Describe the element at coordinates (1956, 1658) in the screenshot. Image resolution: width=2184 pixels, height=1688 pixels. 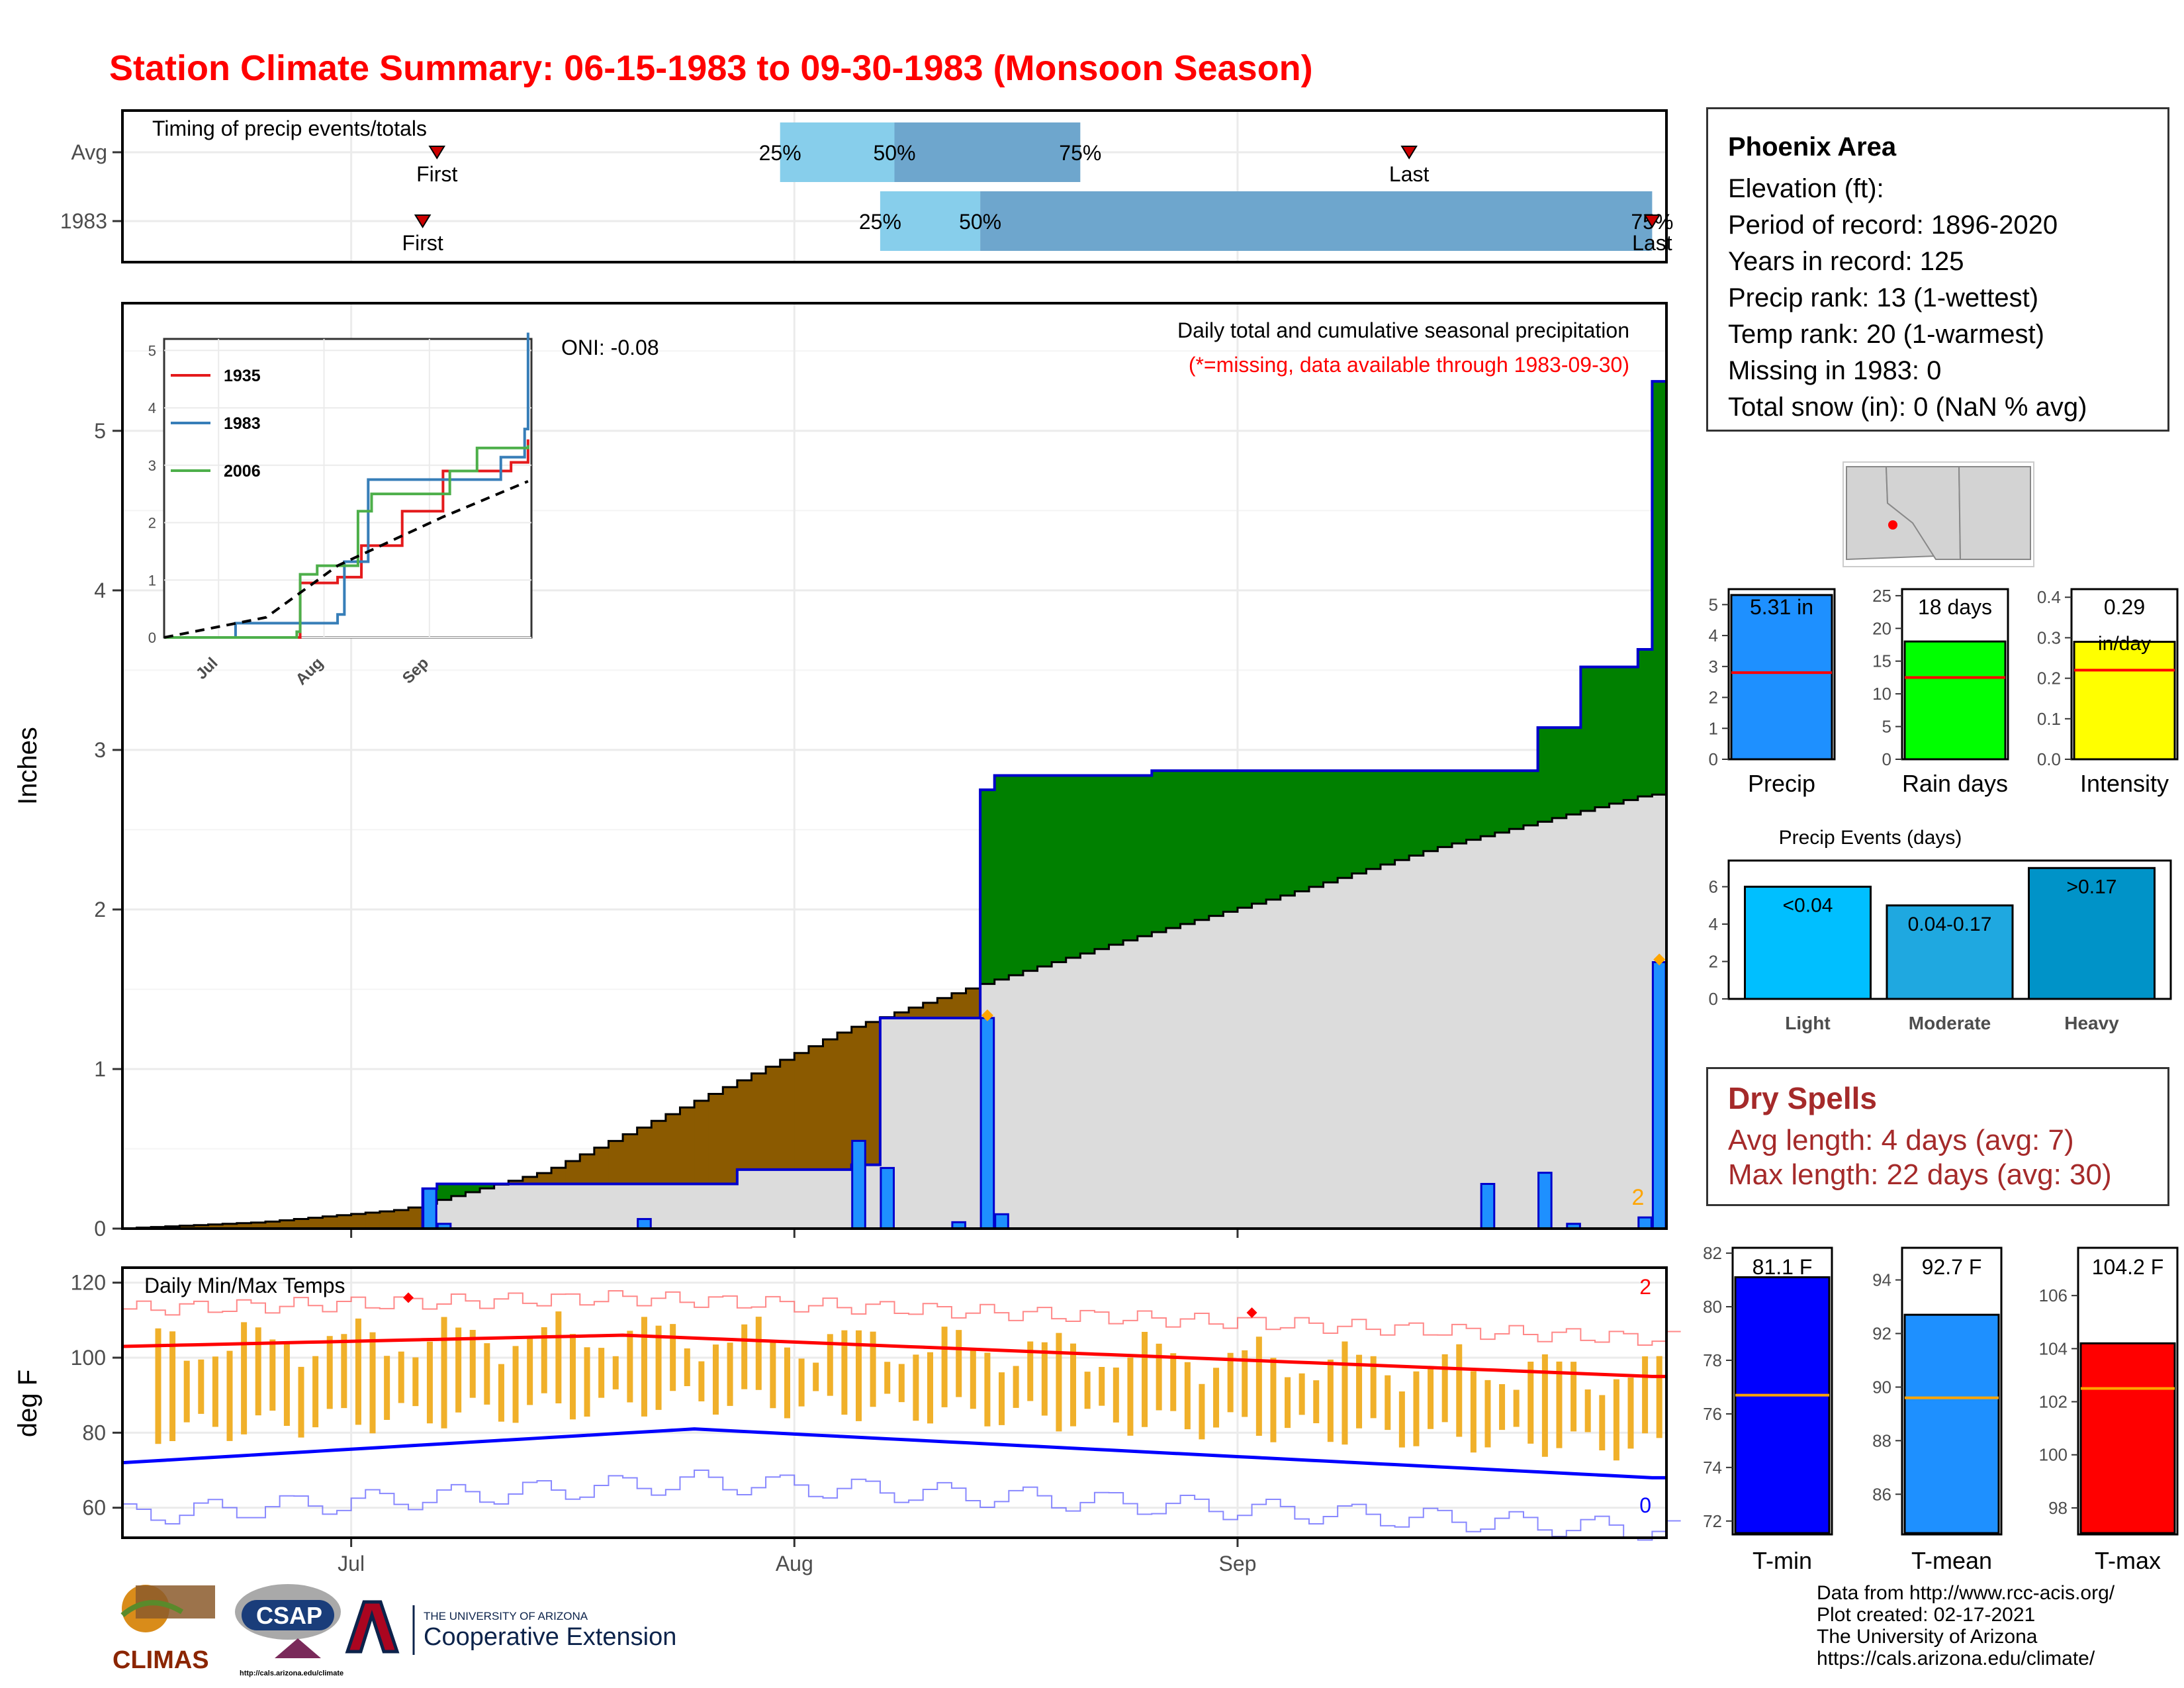
I see `credit-url: https://cals.arizona.edu/climate/` at that location.